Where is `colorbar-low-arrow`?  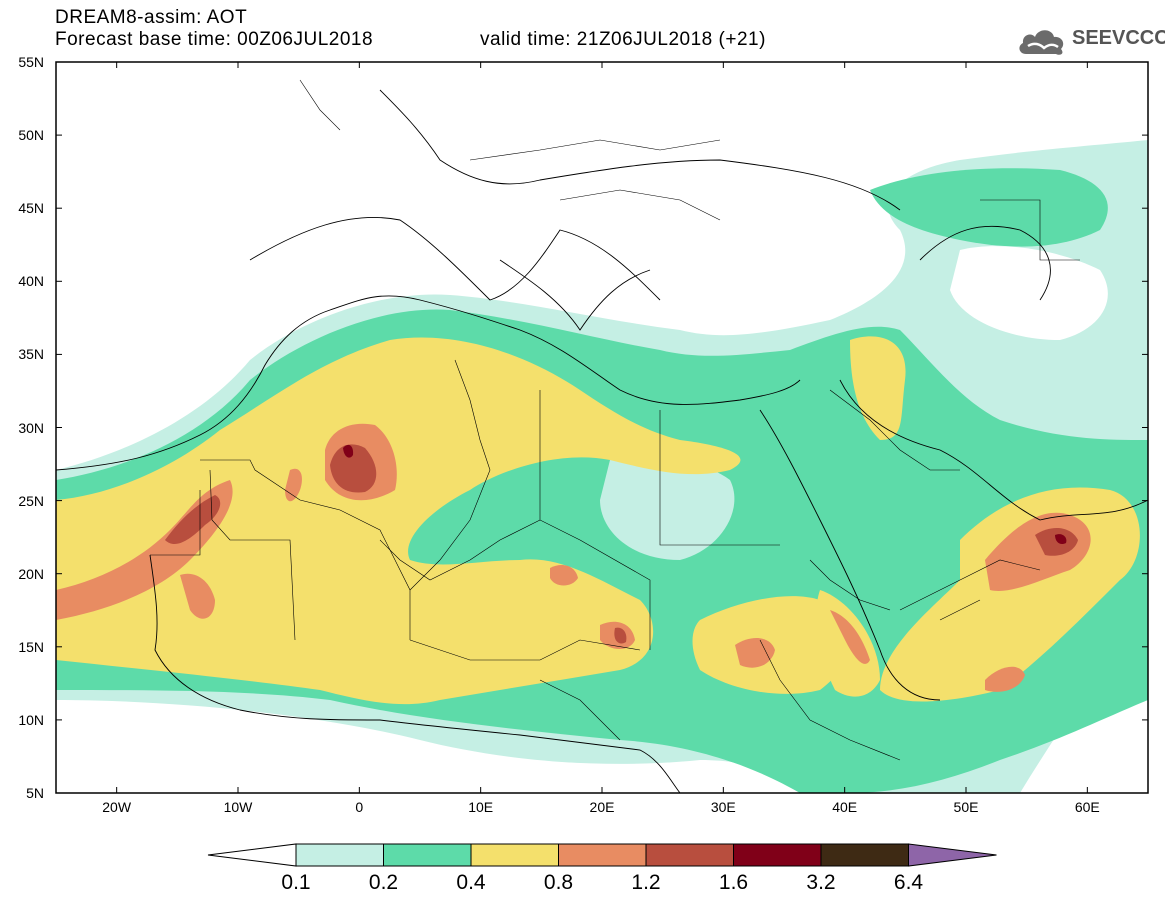
colorbar-low-arrow is located at coordinates (252, 855).